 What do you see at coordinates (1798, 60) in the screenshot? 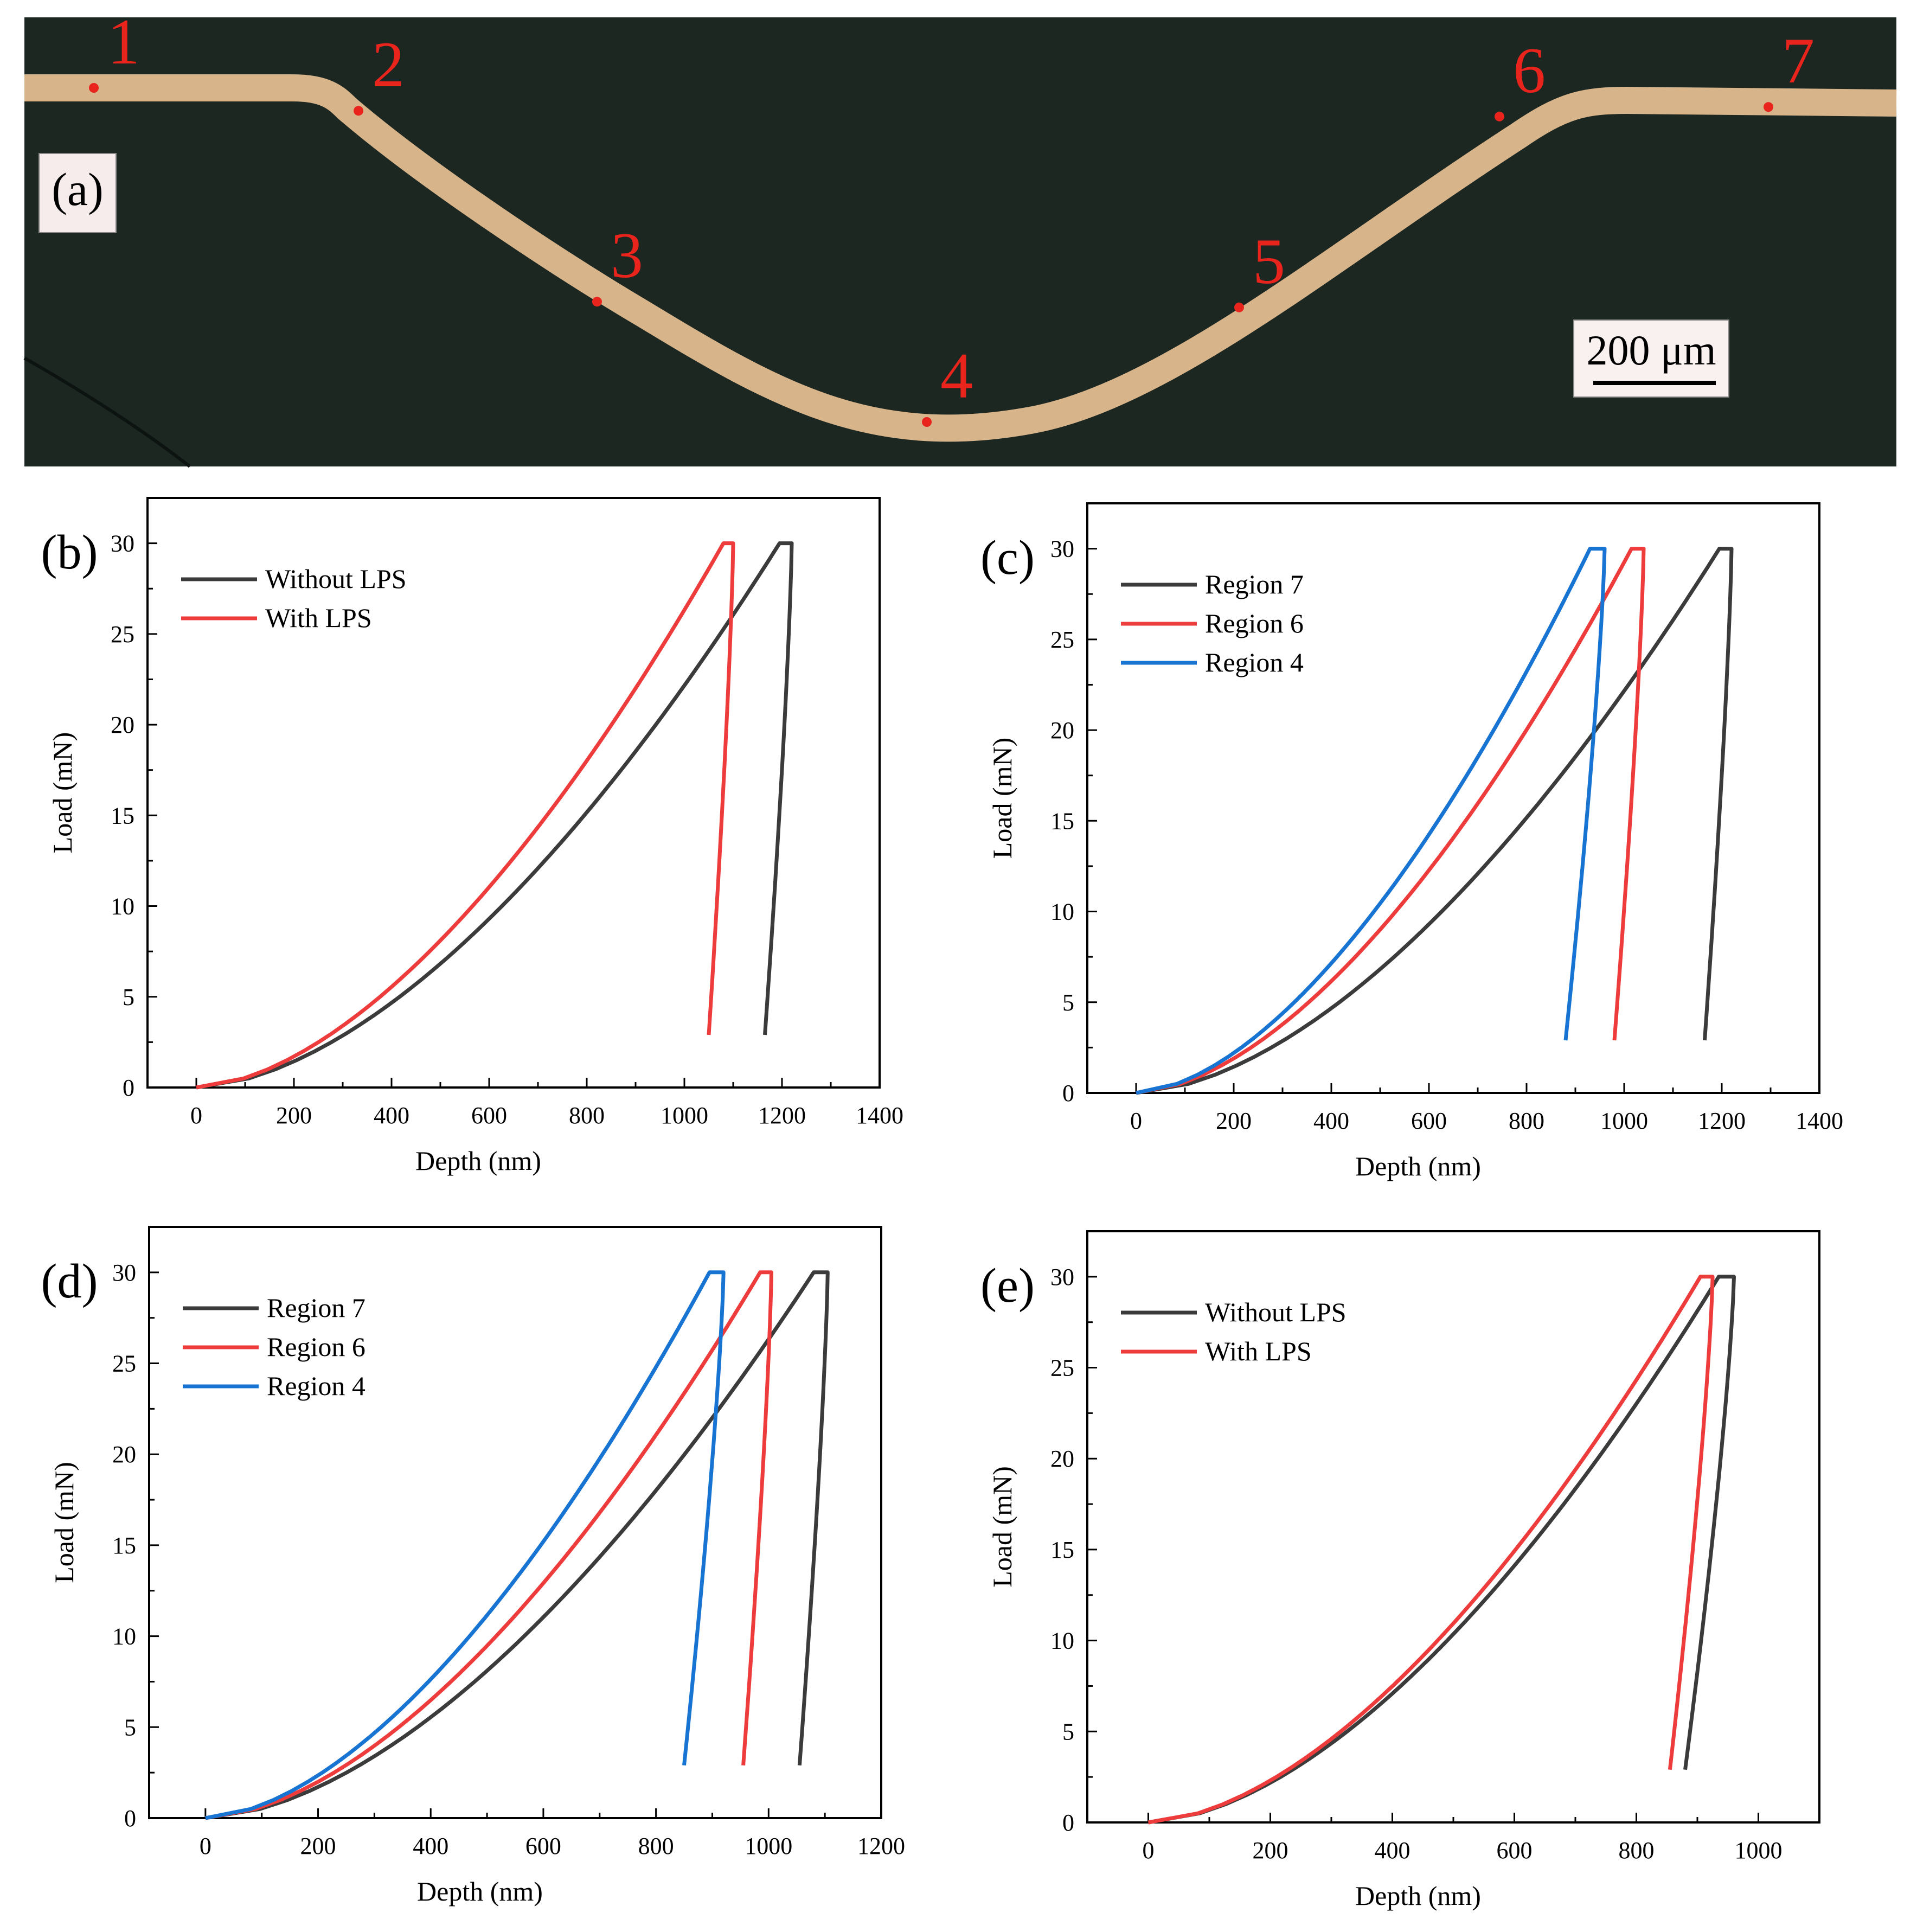
I see `micrograph-point-label-7: 7` at bounding box center [1798, 60].